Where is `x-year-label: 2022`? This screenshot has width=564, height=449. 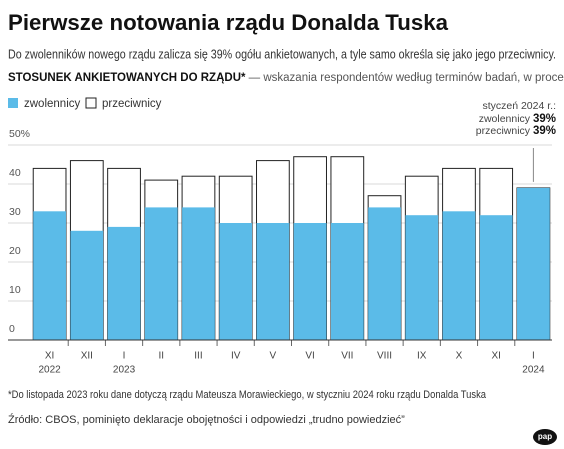 x-year-label: 2022 is located at coordinates (49, 370).